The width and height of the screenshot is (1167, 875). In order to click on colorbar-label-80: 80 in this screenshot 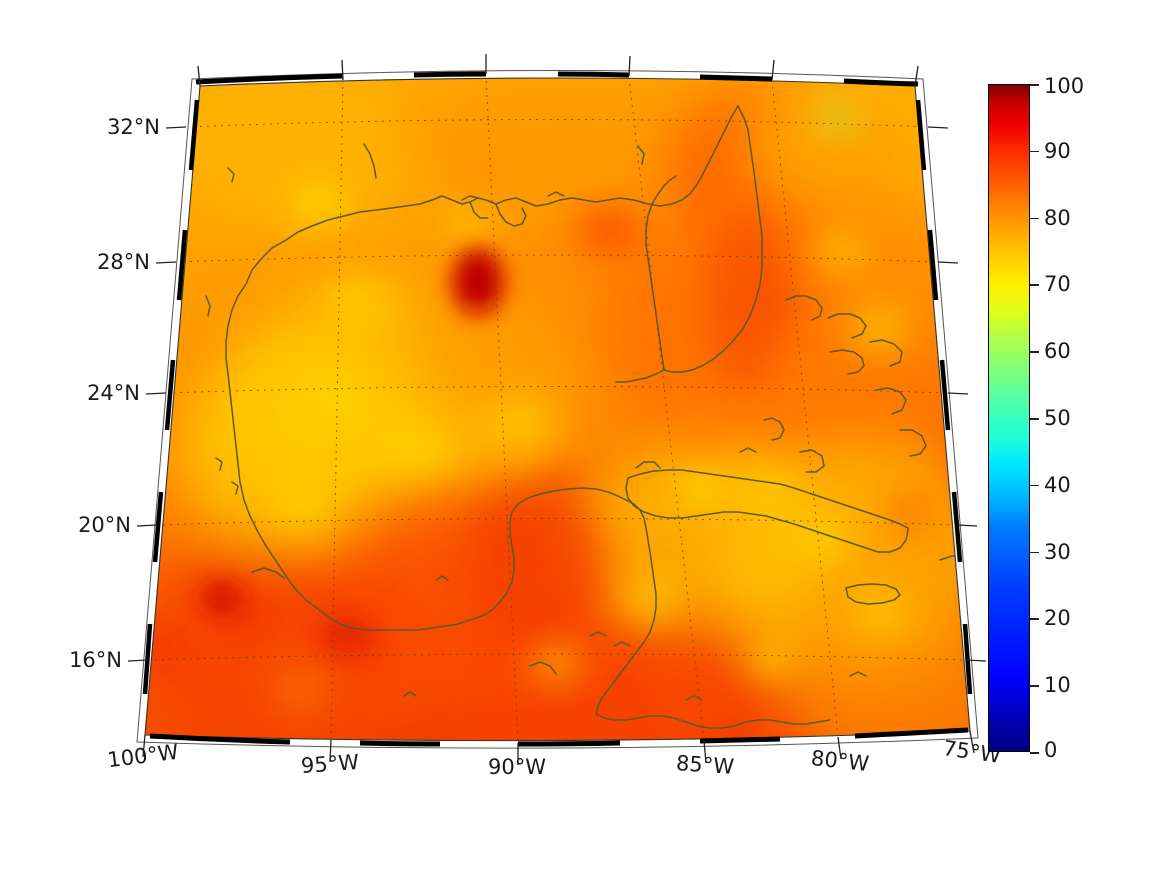, I will do `click(1057, 217)`.